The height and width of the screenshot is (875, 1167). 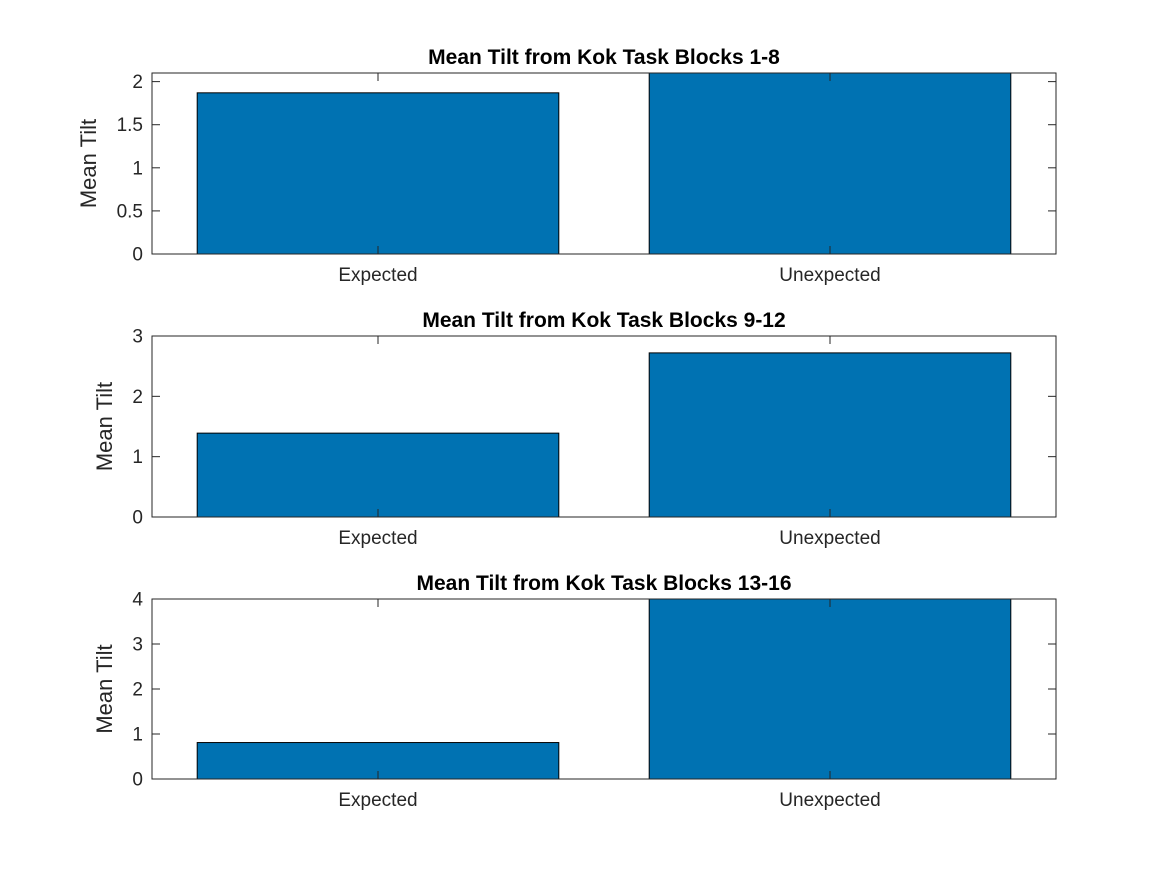 I want to click on chart-title: Mean Tilt from Kok Task Blocks 9-12, so click(x=603, y=320).